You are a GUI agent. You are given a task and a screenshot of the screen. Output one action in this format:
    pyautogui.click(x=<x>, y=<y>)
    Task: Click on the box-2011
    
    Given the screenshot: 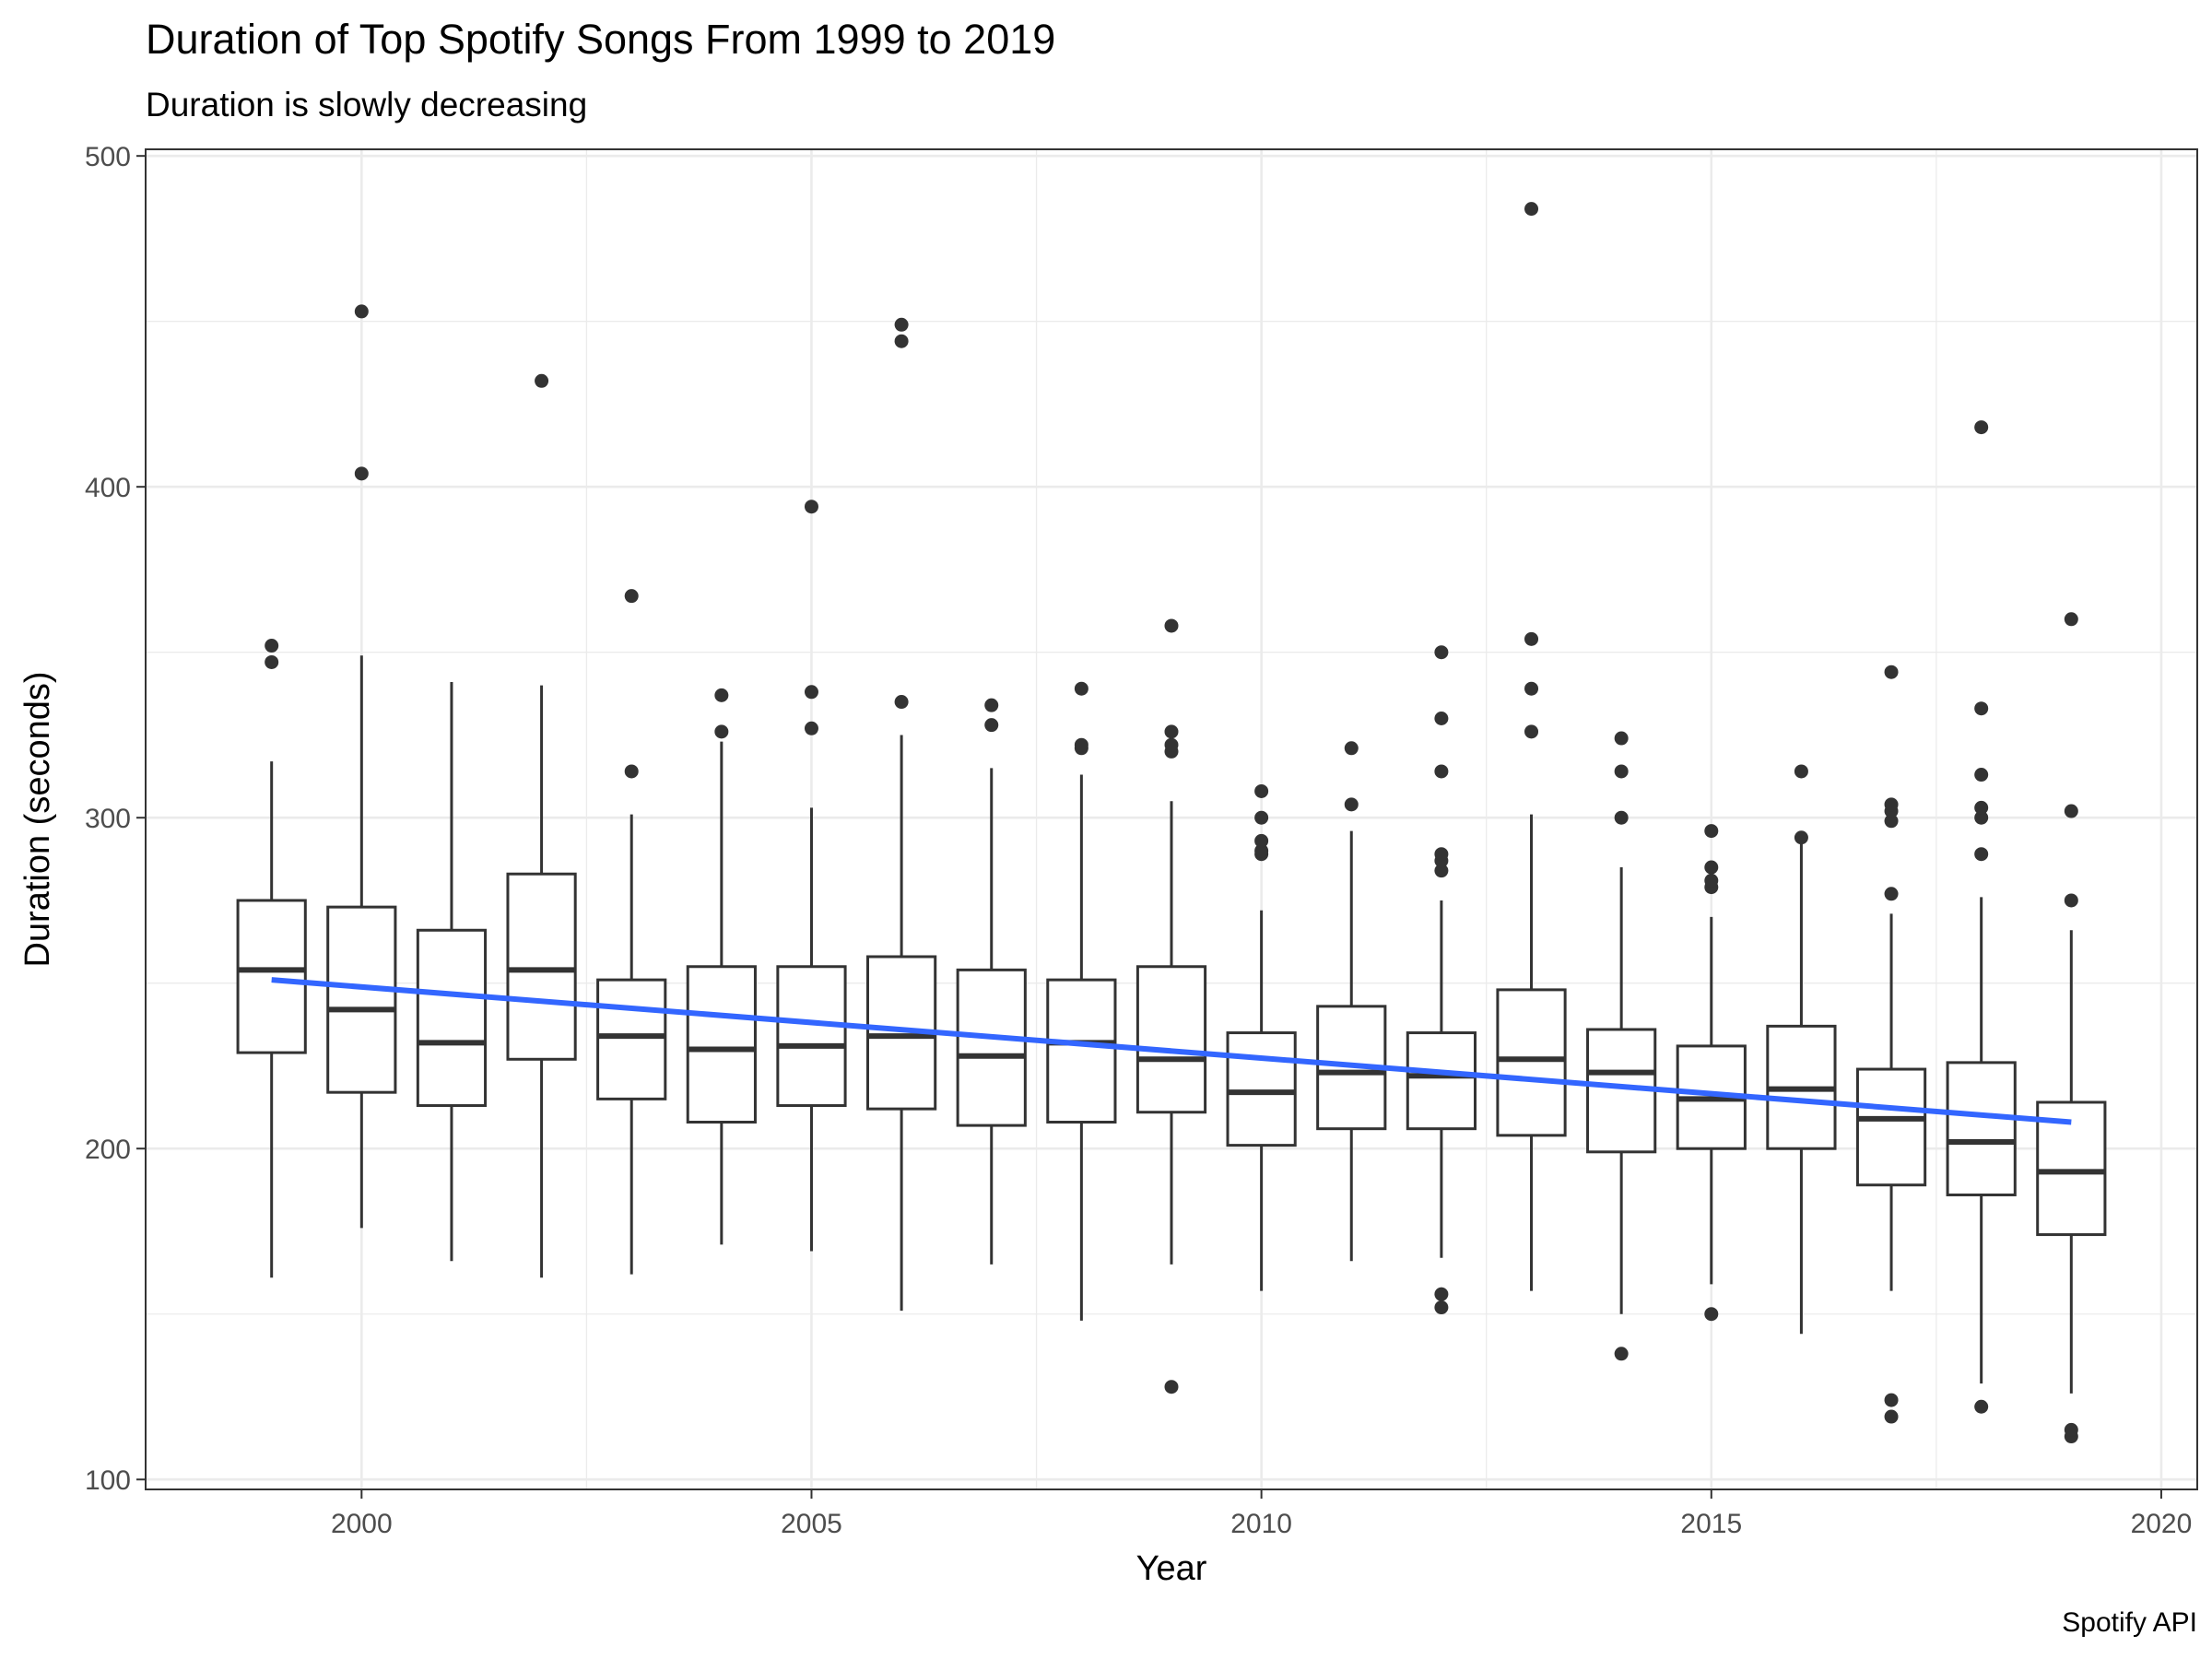 What is the action you would take?
    pyautogui.click(x=1351, y=1046)
    